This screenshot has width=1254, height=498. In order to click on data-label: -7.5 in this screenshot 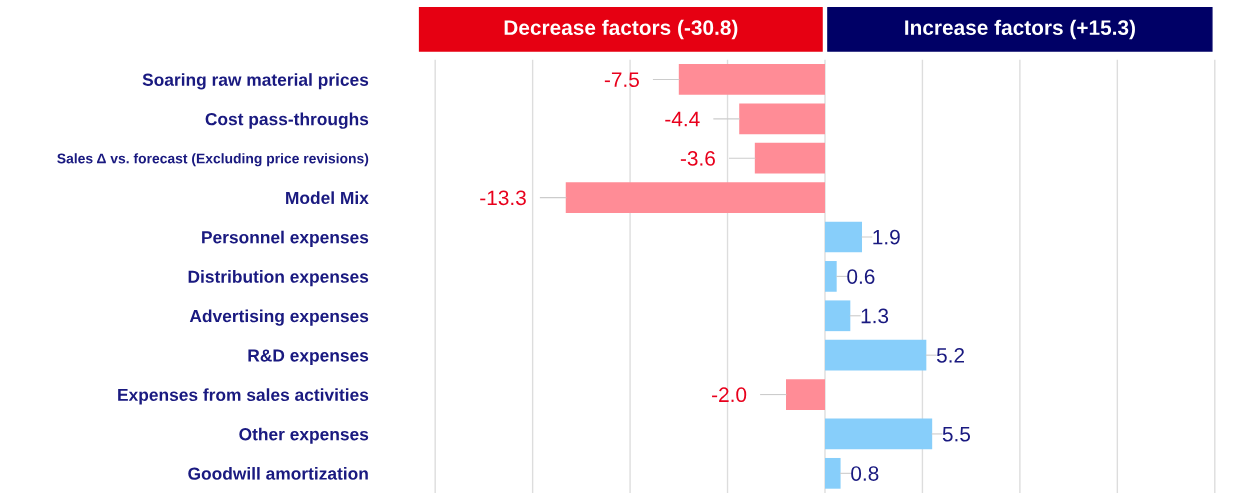, I will do `click(621, 80)`.